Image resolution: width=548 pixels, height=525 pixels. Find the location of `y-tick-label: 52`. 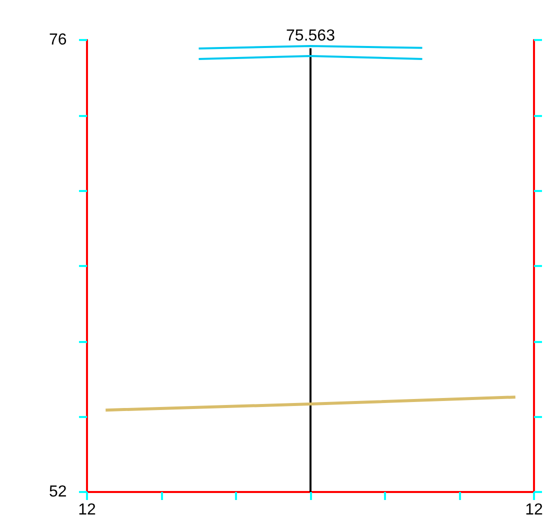

y-tick-label: 52 is located at coordinates (58, 492).